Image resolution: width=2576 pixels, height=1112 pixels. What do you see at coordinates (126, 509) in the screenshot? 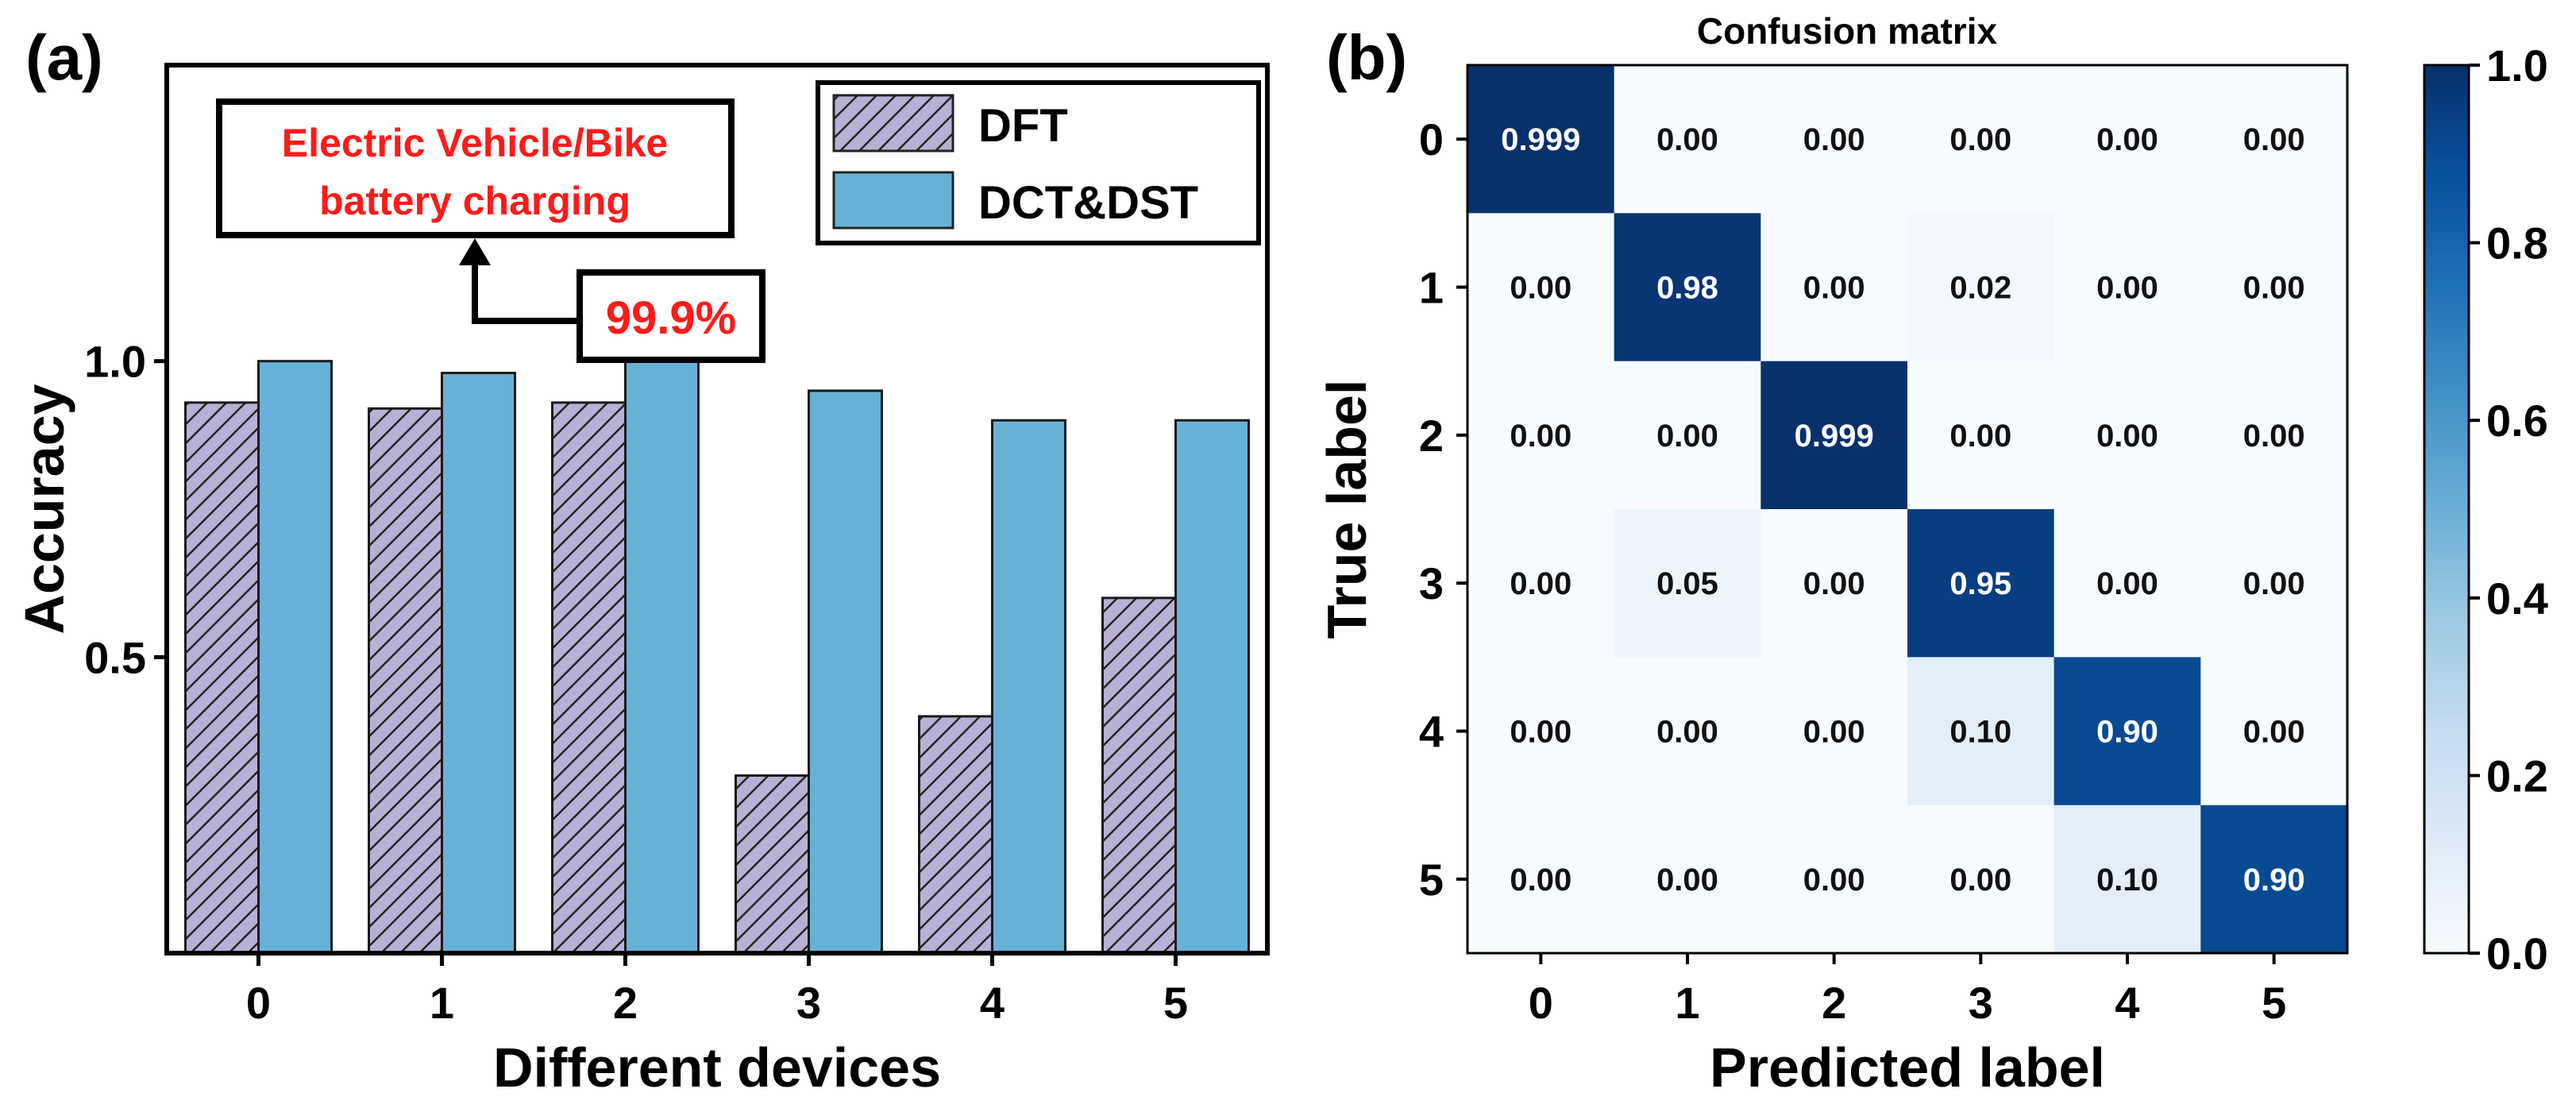
I see `y-tick-labels: 0.5 1.0` at bounding box center [126, 509].